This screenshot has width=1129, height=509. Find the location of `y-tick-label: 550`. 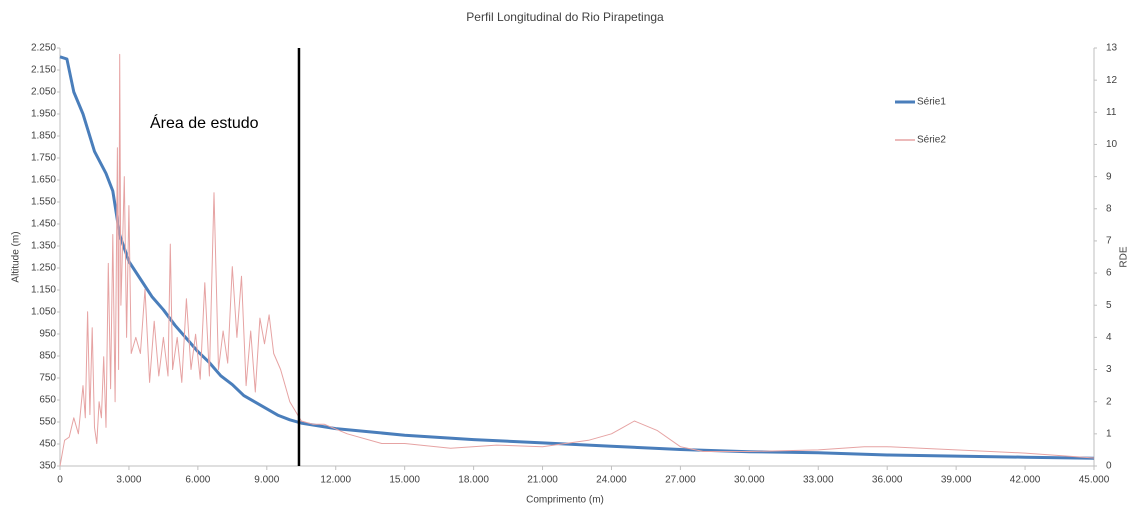

y-tick-label: 550 is located at coordinates (47, 422).